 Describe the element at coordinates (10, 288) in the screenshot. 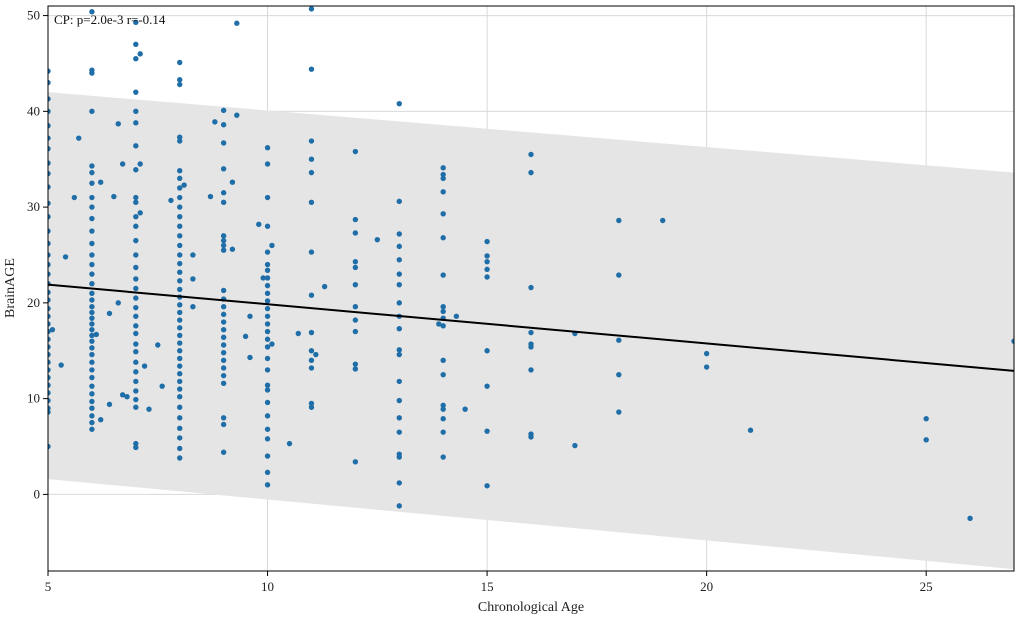

I see `y-axis-label: BrainAGE` at that location.